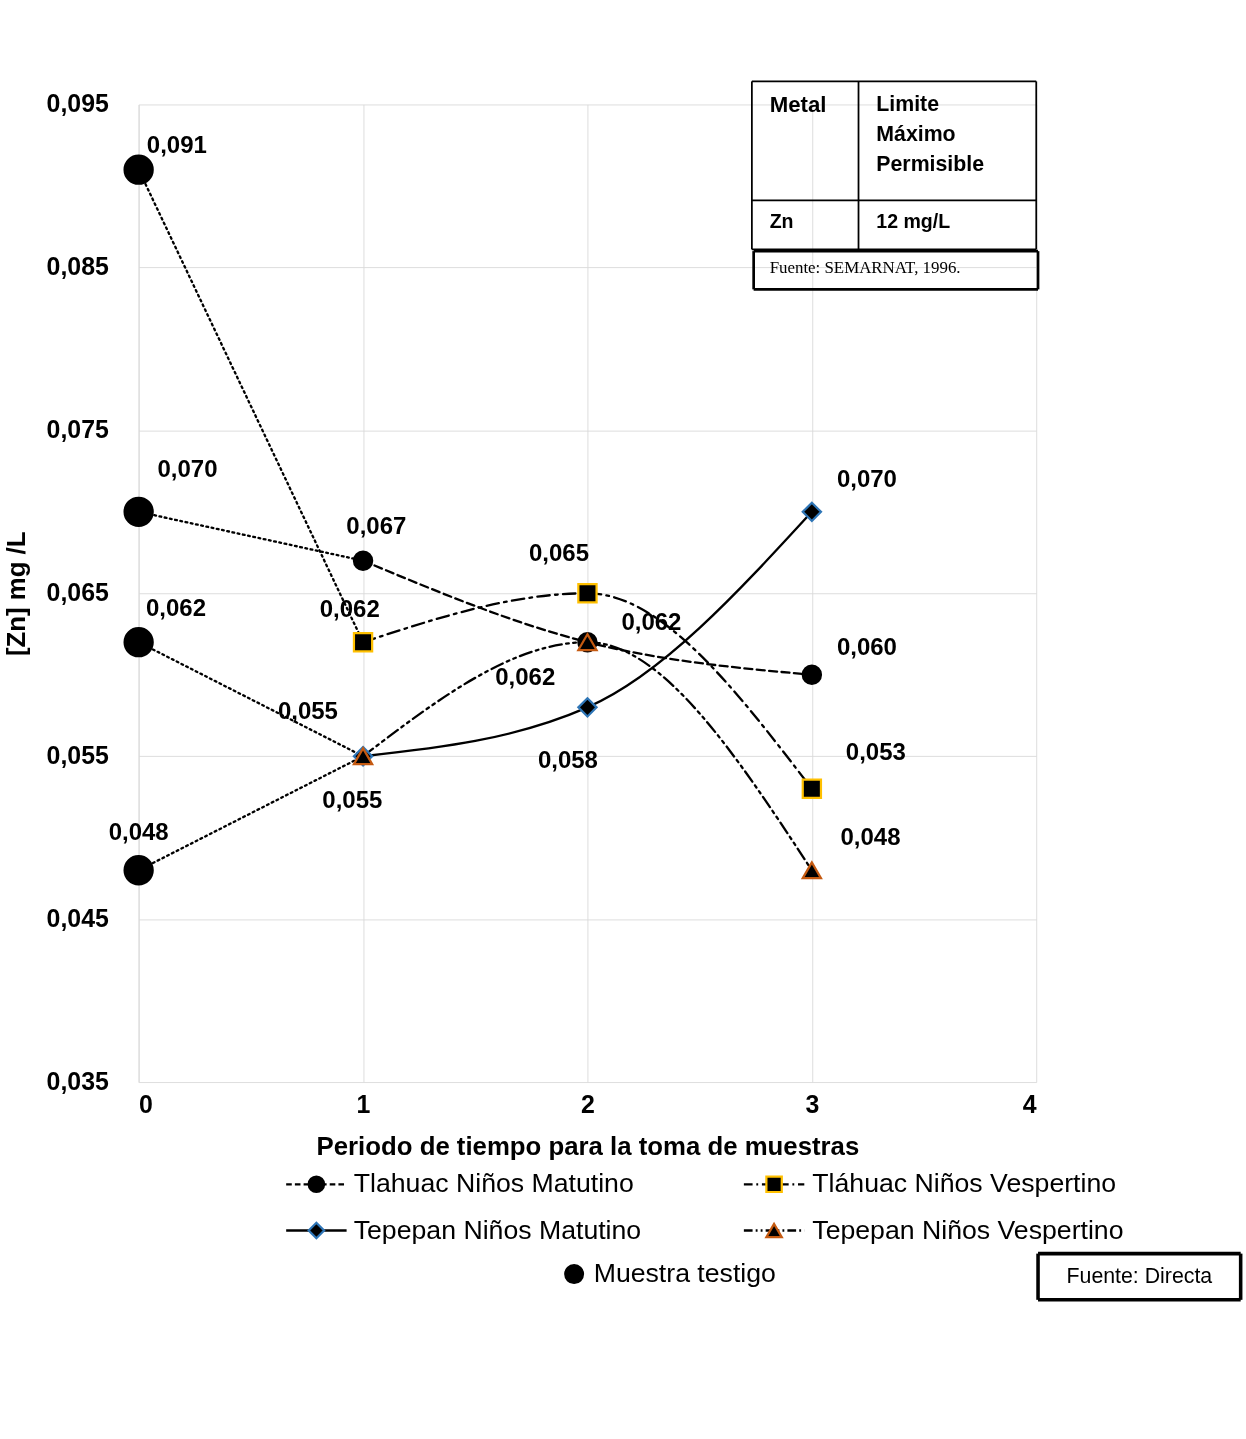  I want to click on data-label: 0,060, so click(866, 647).